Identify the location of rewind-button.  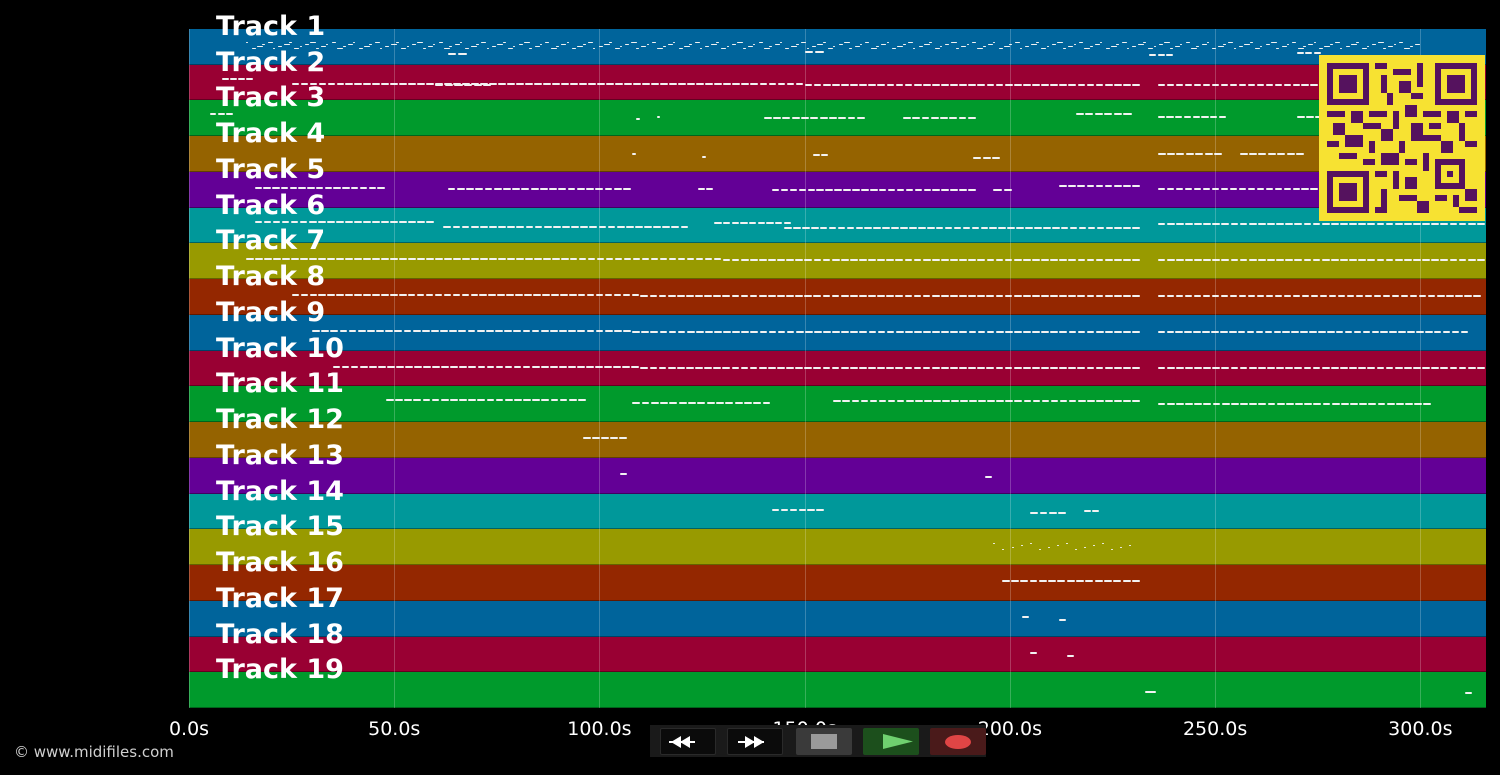
(688, 741).